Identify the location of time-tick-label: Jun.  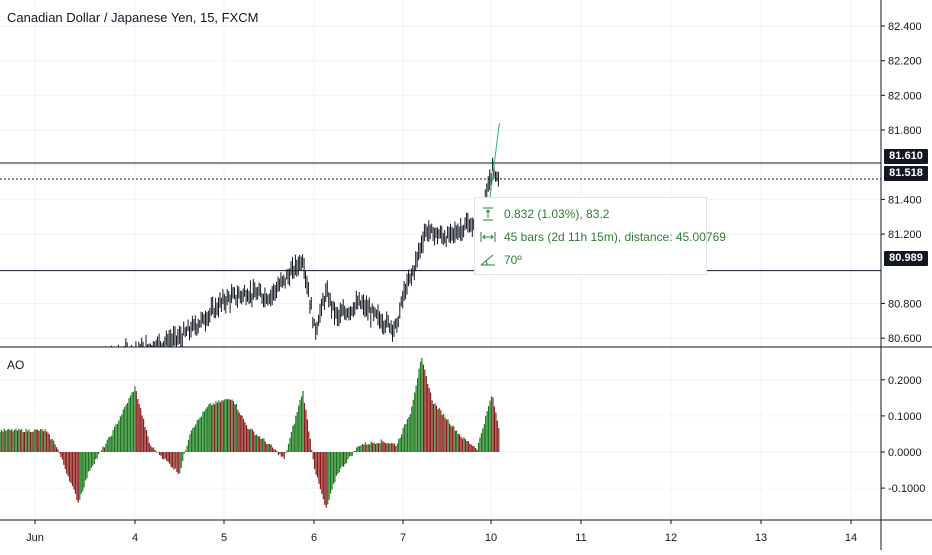
(35, 538).